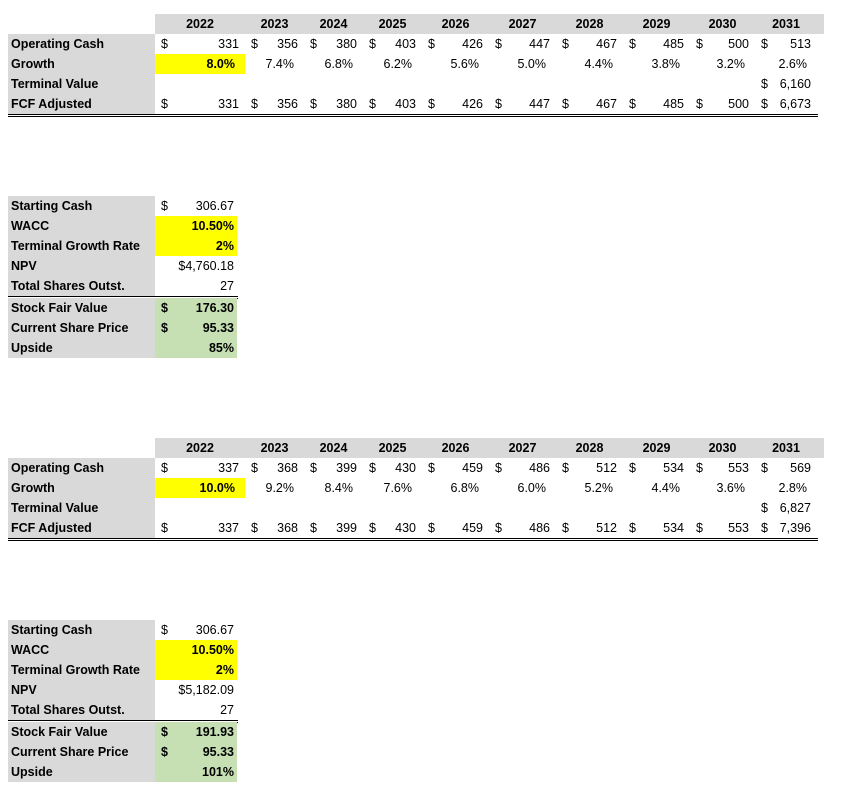 The height and width of the screenshot is (792, 853). Describe the element at coordinates (217, 488) in the screenshot. I see `growth-cell: 10.0%` at that location.